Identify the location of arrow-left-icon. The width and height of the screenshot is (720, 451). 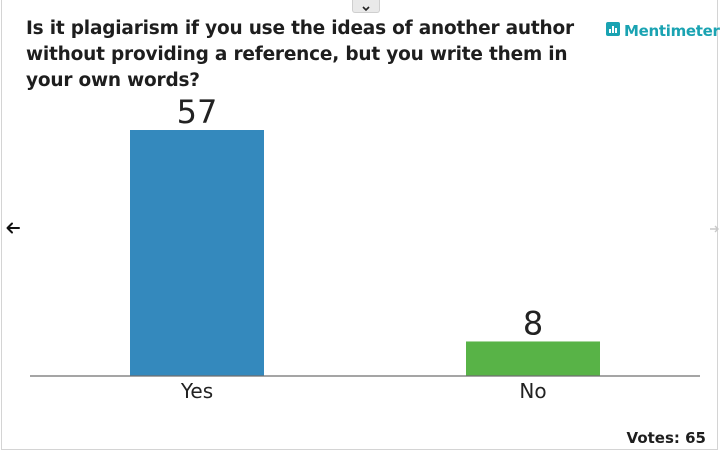
(13, 228).